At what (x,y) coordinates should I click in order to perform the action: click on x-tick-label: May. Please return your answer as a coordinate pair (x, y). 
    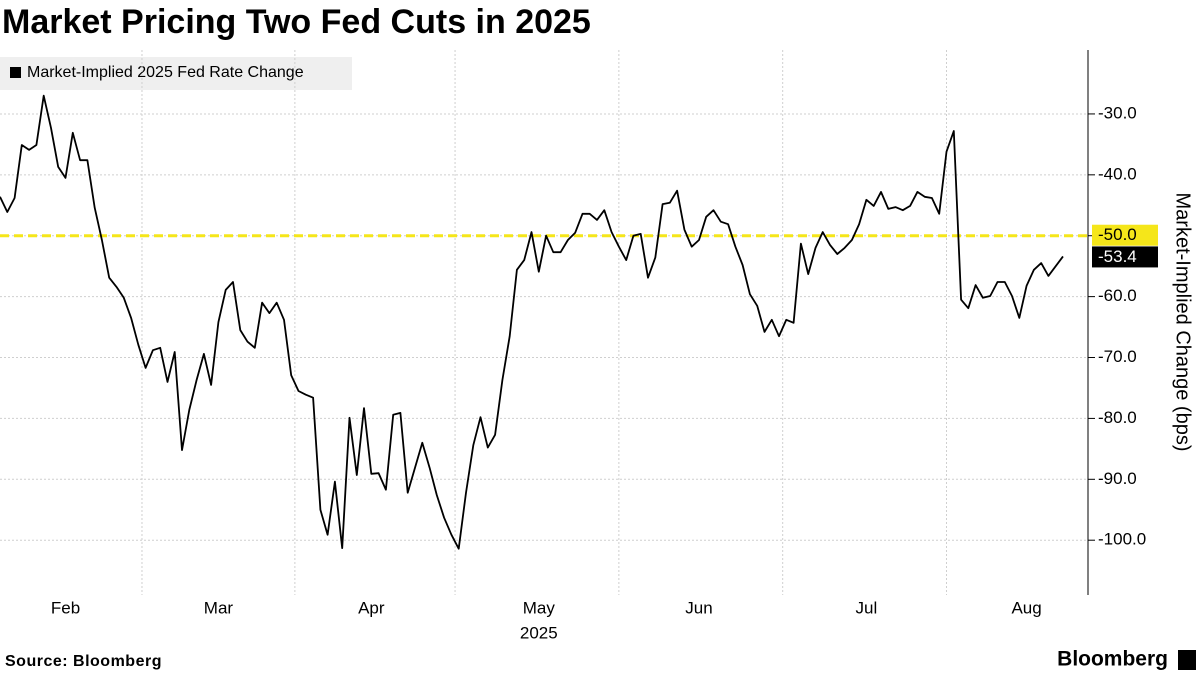
    Looking at the image, I should click on (539, 607).